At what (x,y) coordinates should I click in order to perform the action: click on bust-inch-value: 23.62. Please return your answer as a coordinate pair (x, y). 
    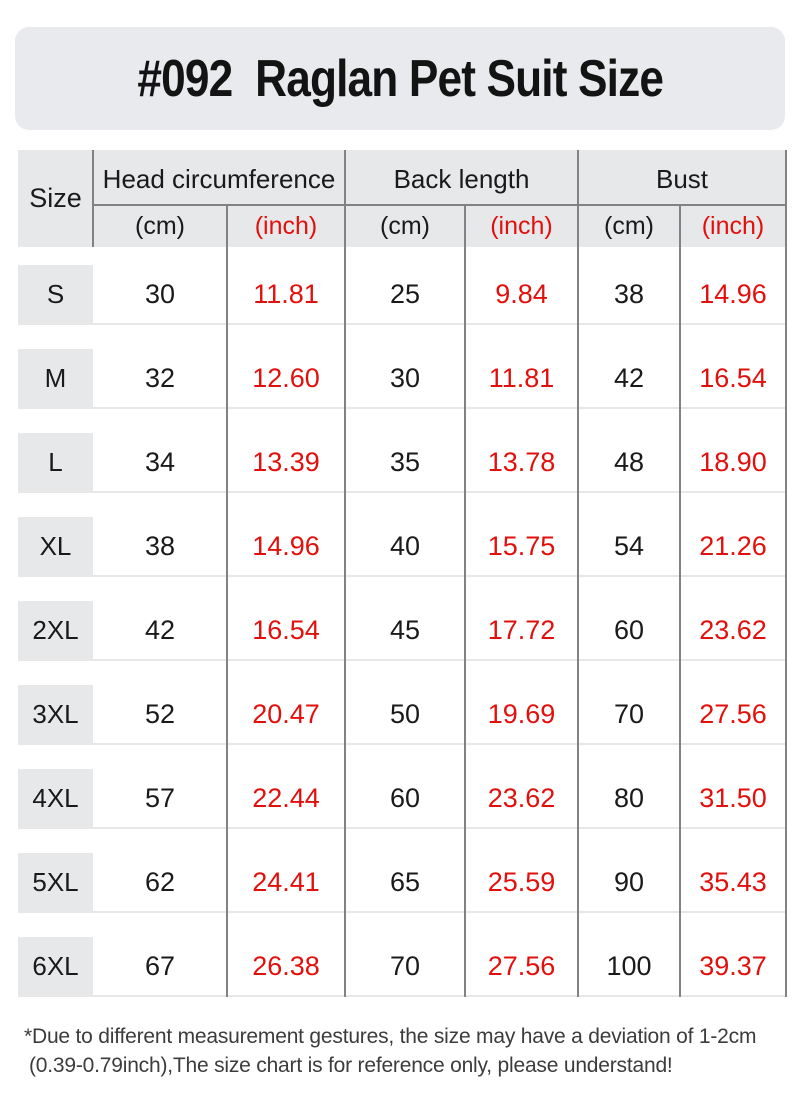
    Looking at the image, I should click on (733, 630).